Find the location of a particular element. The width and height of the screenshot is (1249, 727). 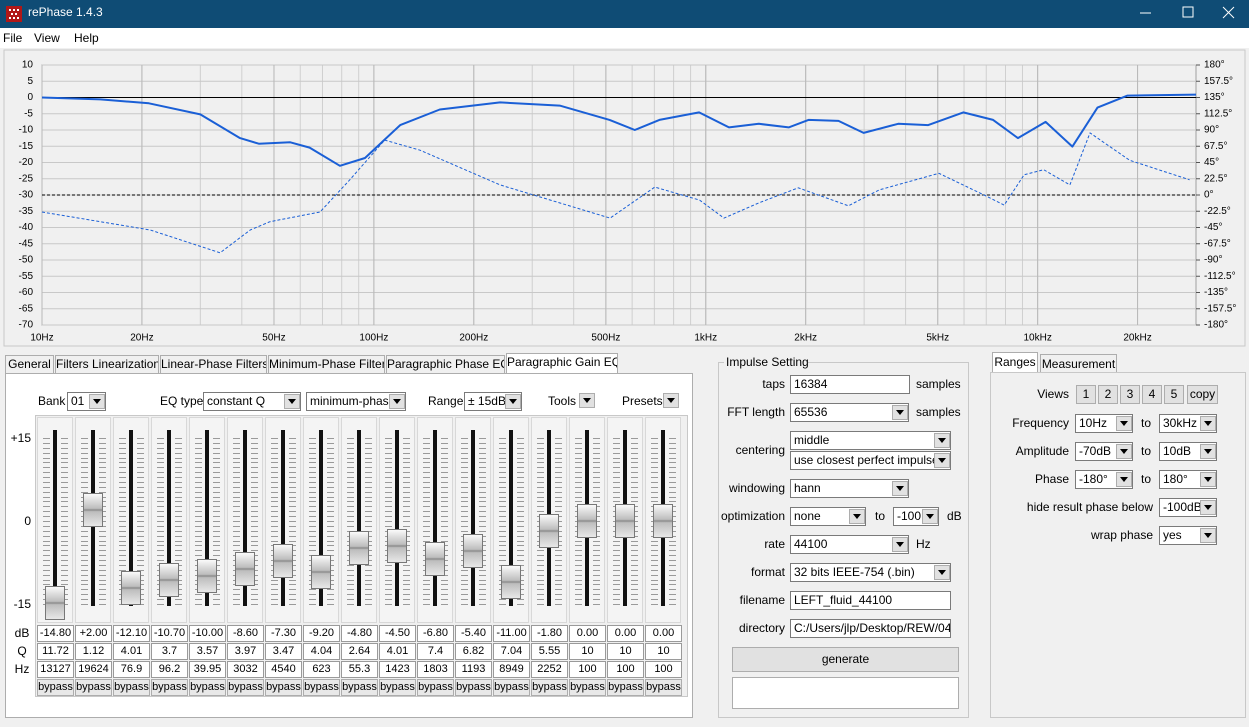

dropdown: -100dB is located at coordinates (1188, 507).